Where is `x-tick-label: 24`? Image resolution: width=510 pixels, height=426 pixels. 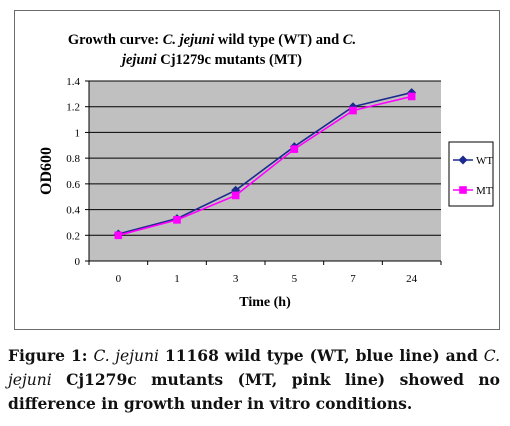 x-tick-label: 24 is located at coordinates (412, 279).